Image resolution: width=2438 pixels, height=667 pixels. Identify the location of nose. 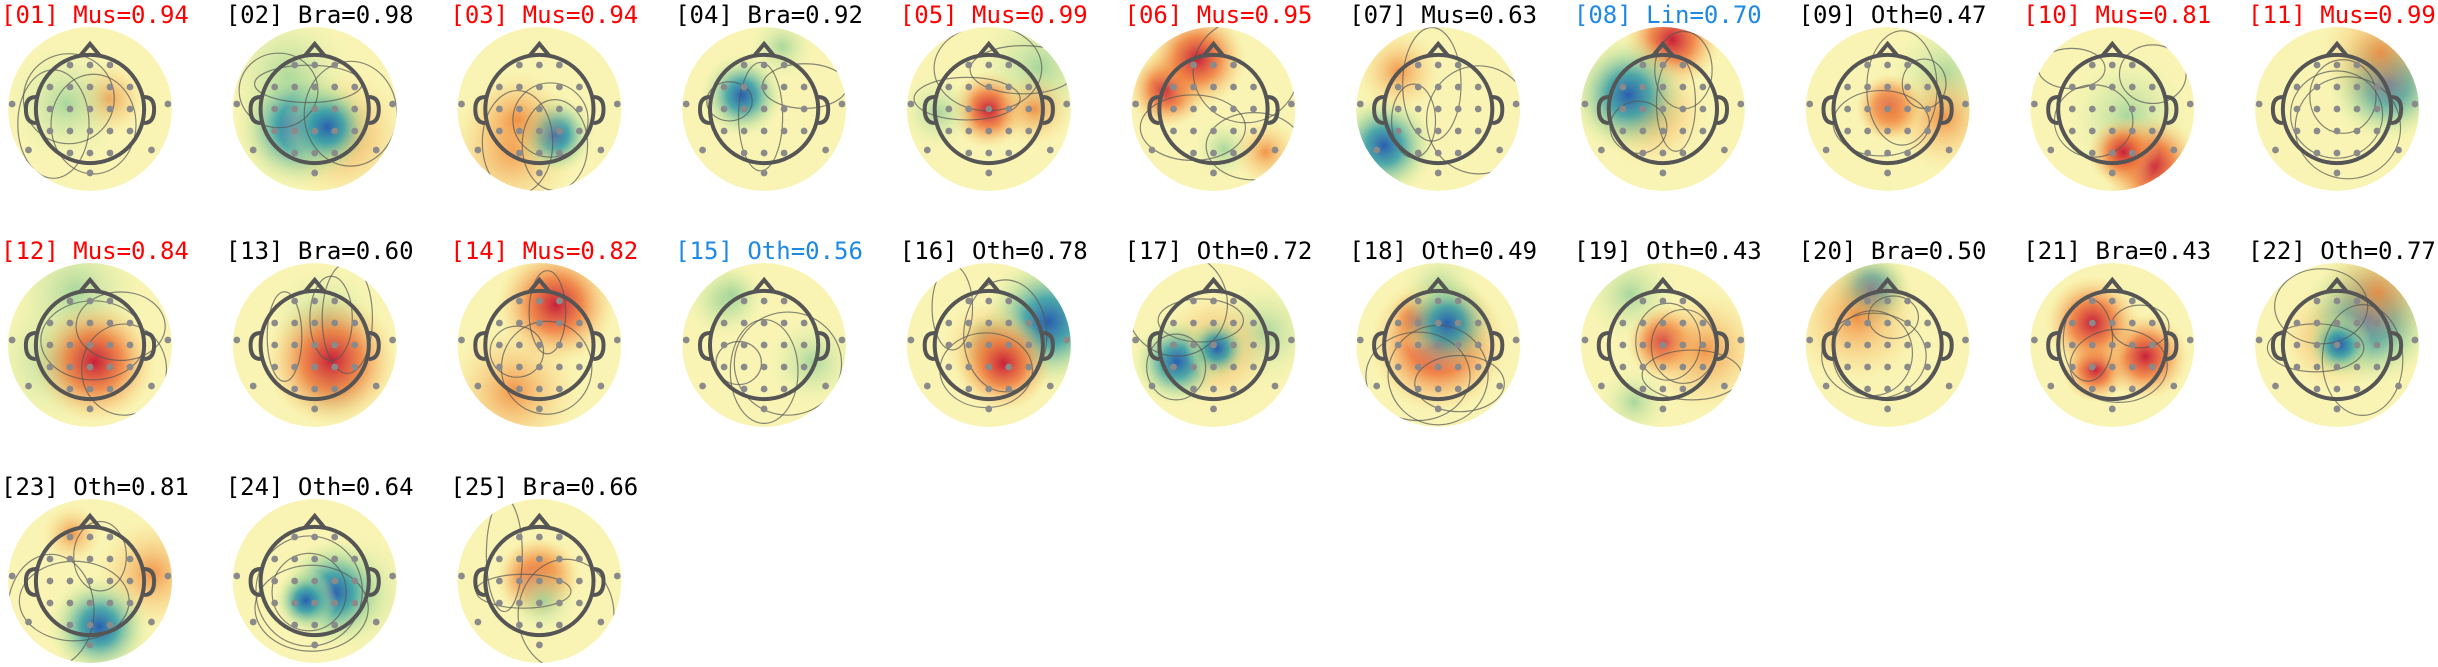
(2337, 285).